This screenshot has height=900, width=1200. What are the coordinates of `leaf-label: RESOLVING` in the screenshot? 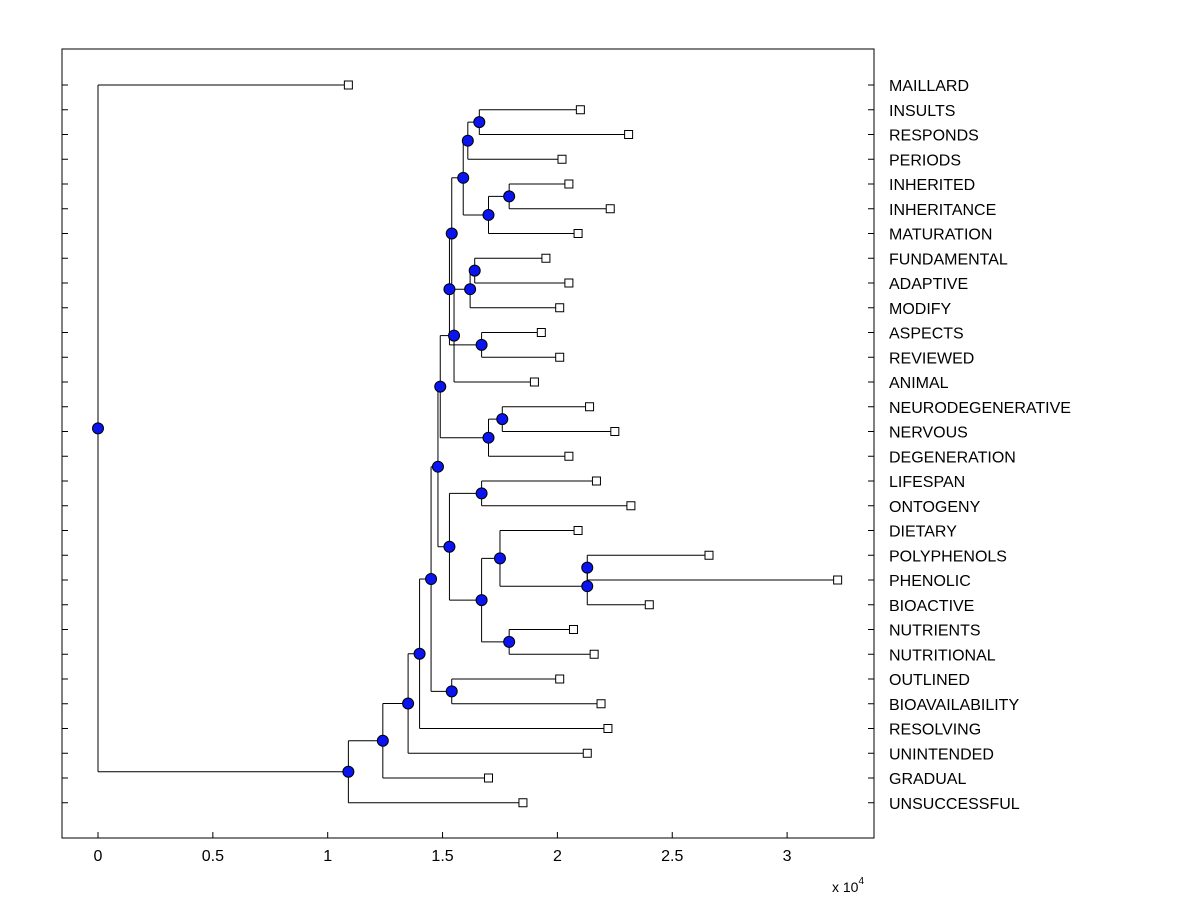 It's located at (935, 730).